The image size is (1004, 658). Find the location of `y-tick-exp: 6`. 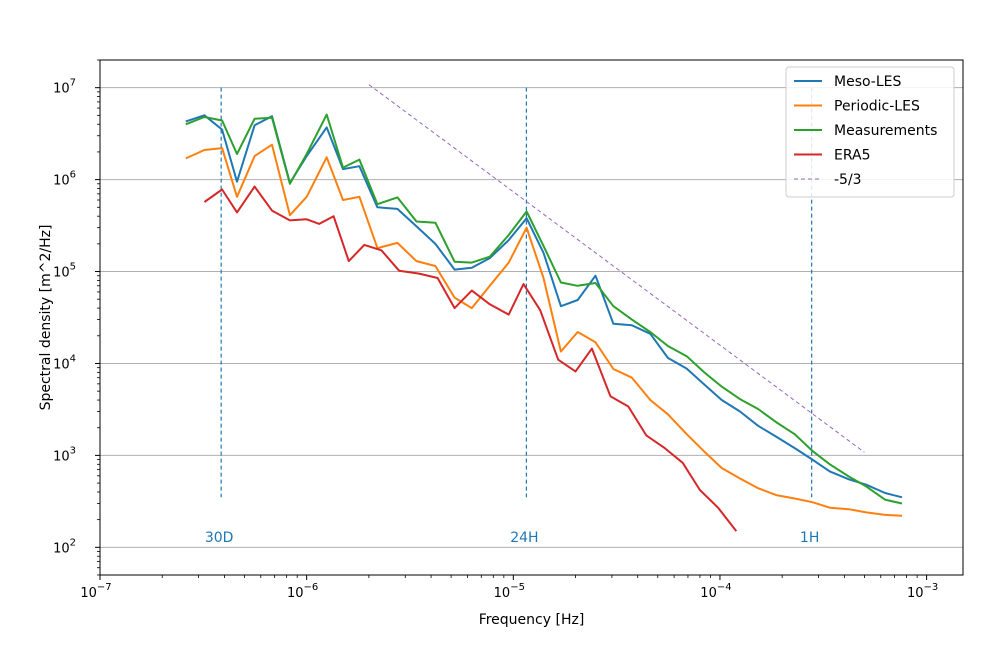

y-tick-exp: 6 is located at coordinates (73, 175).